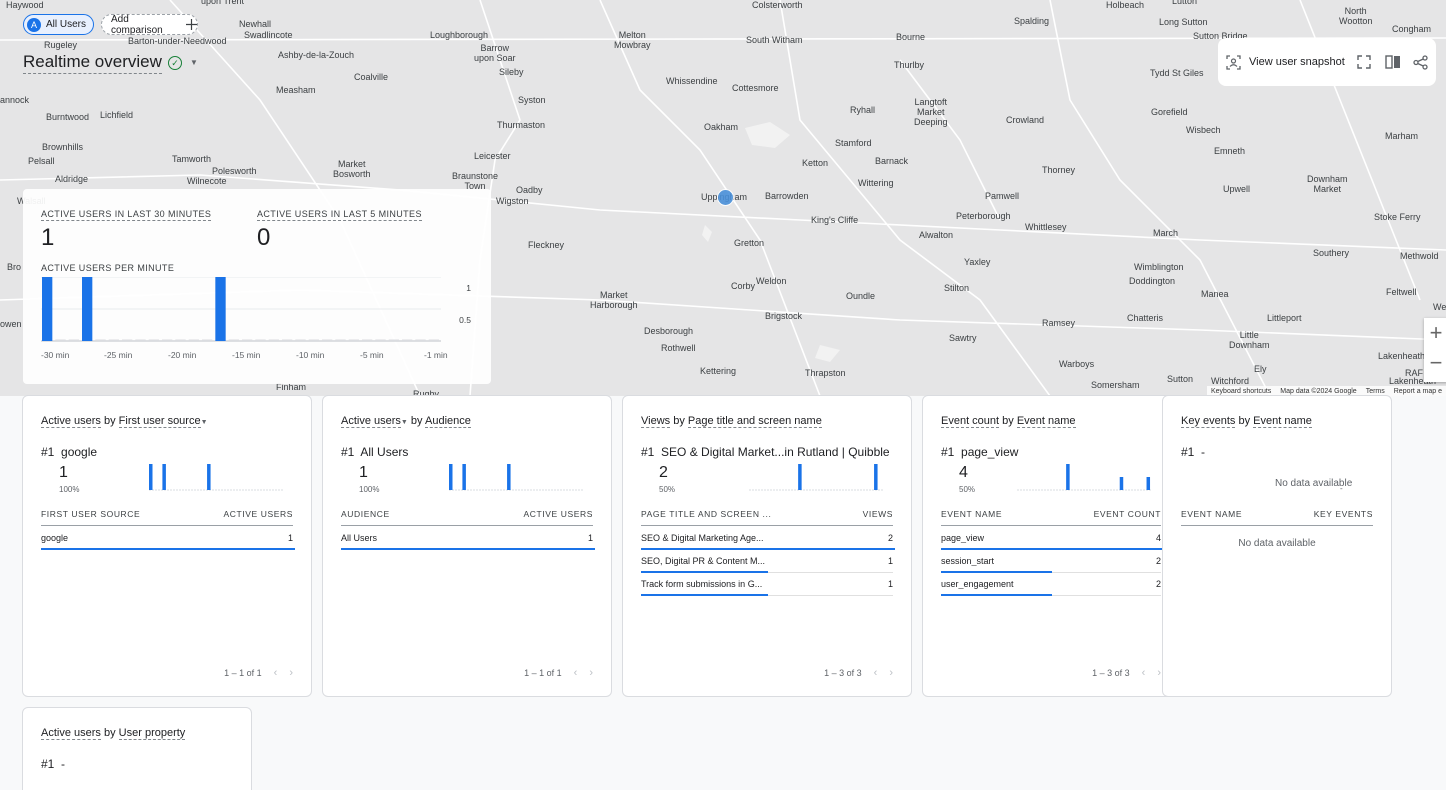  I want to click on table-row: SEO & Digital Marketing Age... 2, so click(768, 538).